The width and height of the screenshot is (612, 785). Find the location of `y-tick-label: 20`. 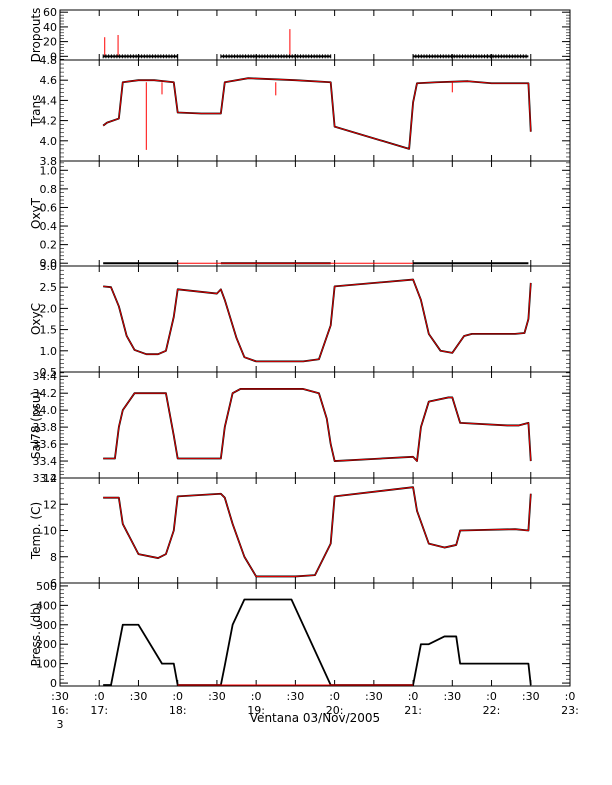

y-tick-label: 20 is located at coordinates (50, 42).